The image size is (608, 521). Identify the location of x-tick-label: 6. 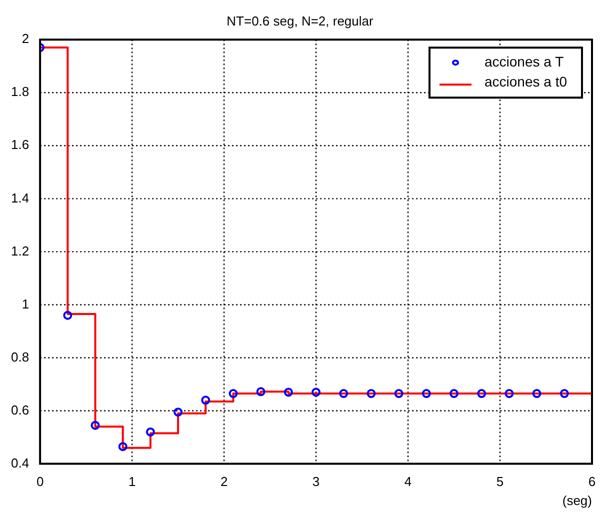
(592, 482).